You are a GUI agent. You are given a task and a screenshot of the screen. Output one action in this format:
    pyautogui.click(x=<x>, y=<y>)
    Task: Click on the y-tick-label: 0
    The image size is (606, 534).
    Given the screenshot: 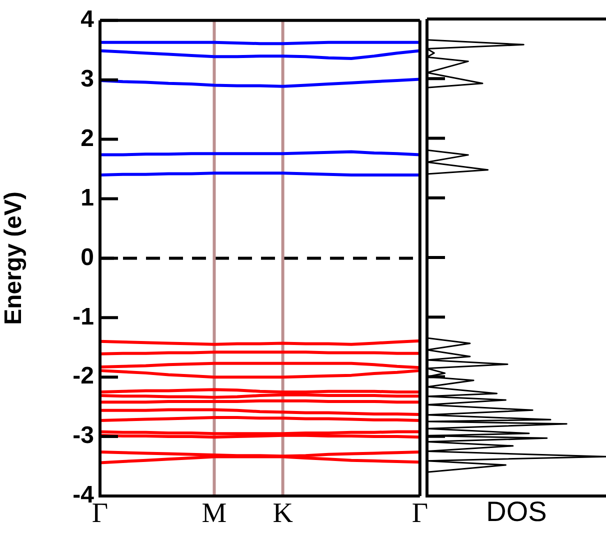 What is the action you would take?
    pyautogui.click(x=87, y=257)
    